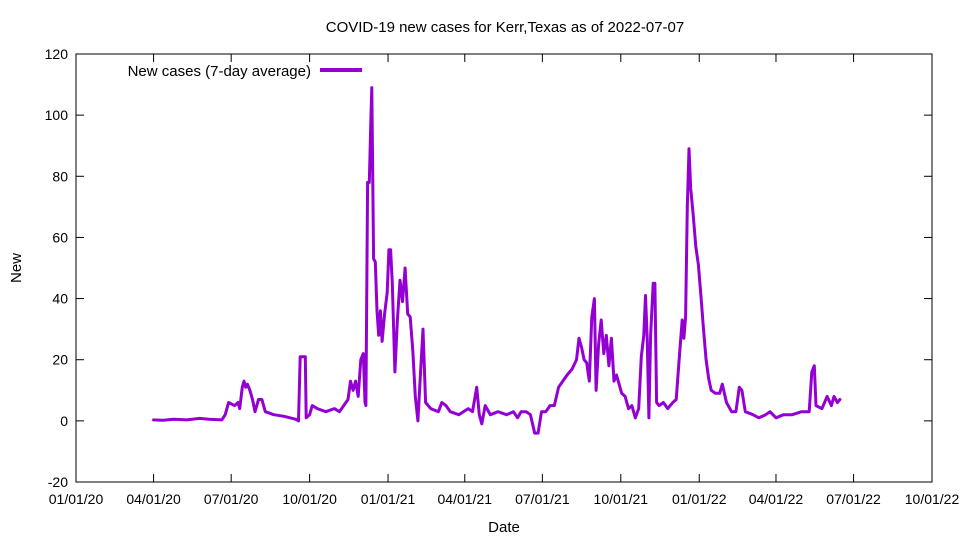 This screenshot has width=960, height=540. What do you see at coordinates (231, 499) in the screenshot?
I see `x-tick-label: 07/01/20` at bounding box center [231, 499].